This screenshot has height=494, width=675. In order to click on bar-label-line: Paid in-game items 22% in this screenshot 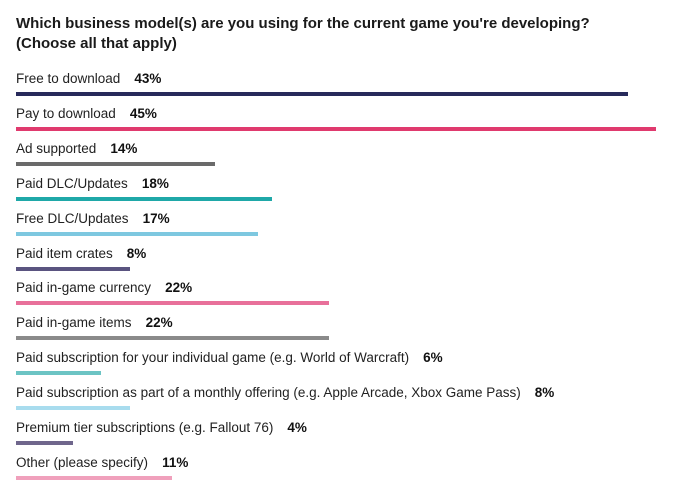, I will do `click(94, 323)`.